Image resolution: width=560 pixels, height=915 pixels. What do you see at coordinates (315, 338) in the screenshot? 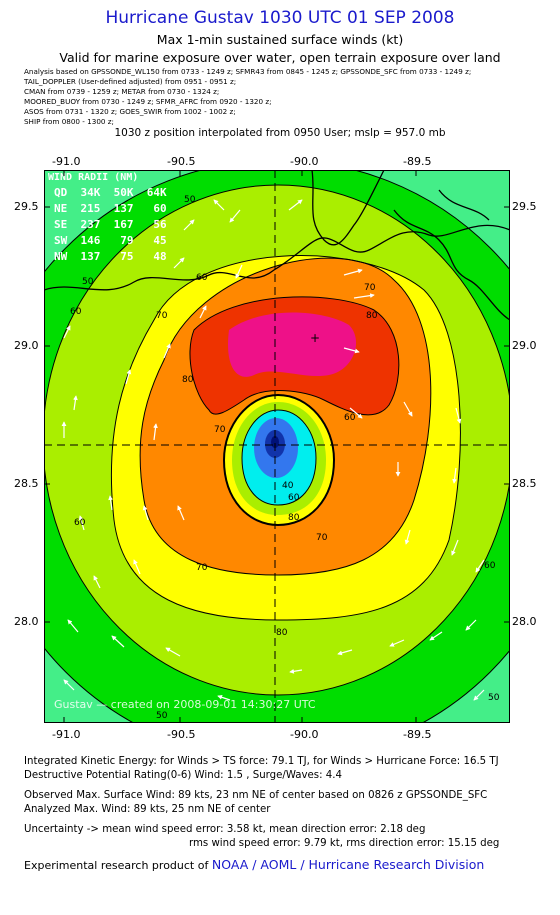
I see `max-wind-marker: +` at bounding box center [315, 338].